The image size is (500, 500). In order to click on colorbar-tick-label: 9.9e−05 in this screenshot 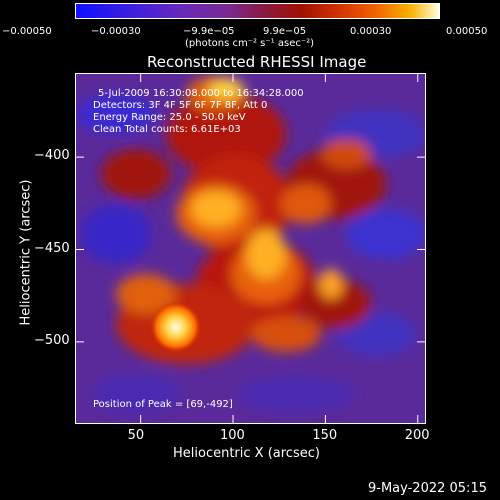, I will do `click(285, 31)`.